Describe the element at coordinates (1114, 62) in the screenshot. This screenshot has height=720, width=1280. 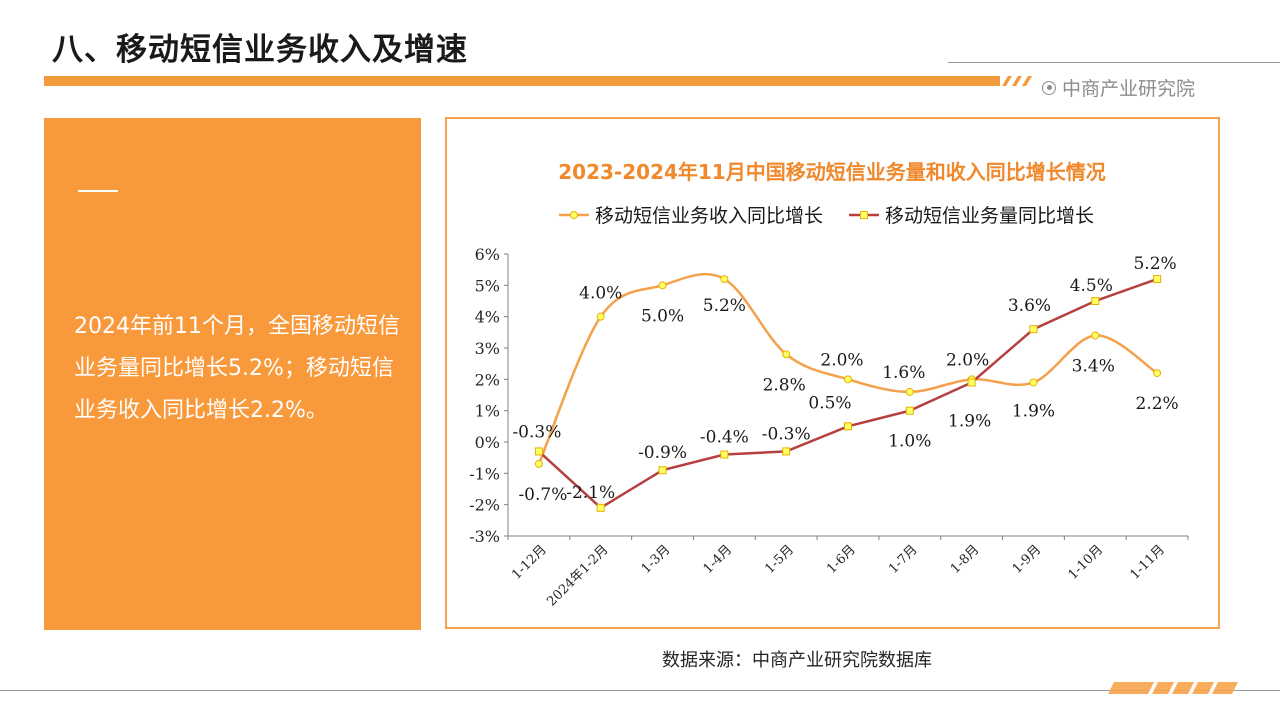
I see `title-divider-line` at that location.